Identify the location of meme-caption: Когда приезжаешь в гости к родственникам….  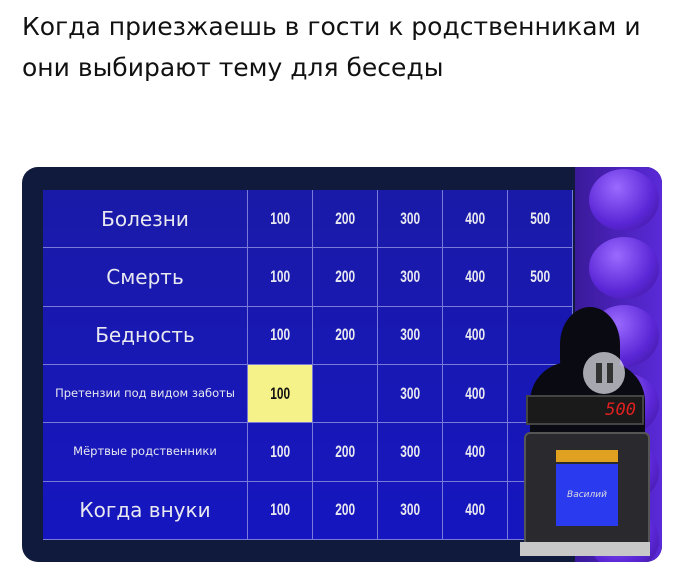
(331, 47).